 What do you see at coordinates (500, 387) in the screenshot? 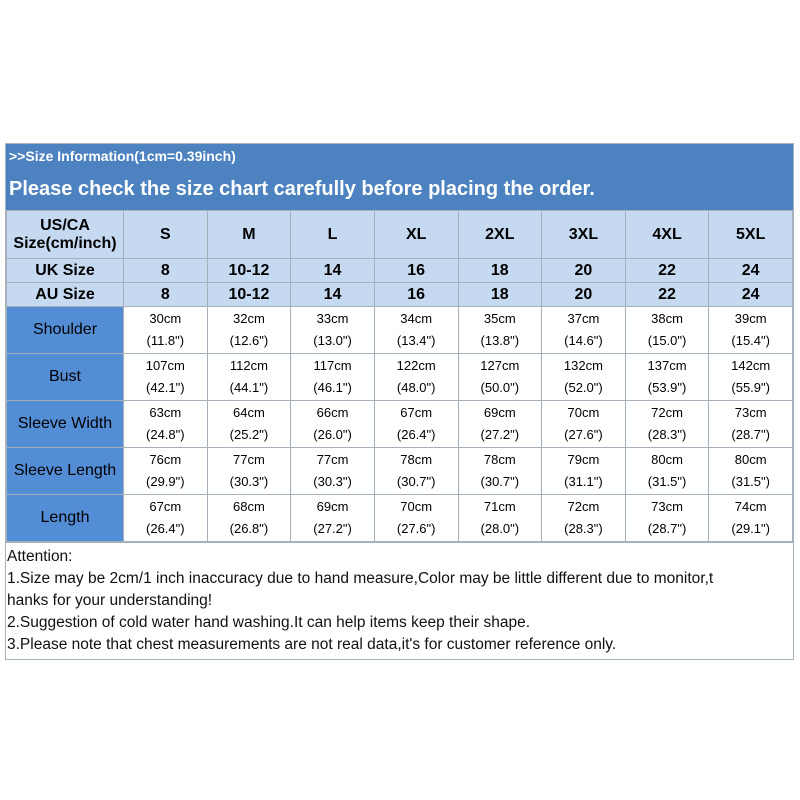
I see `inch-value: (50.0")` at bounding box center [500, 387].